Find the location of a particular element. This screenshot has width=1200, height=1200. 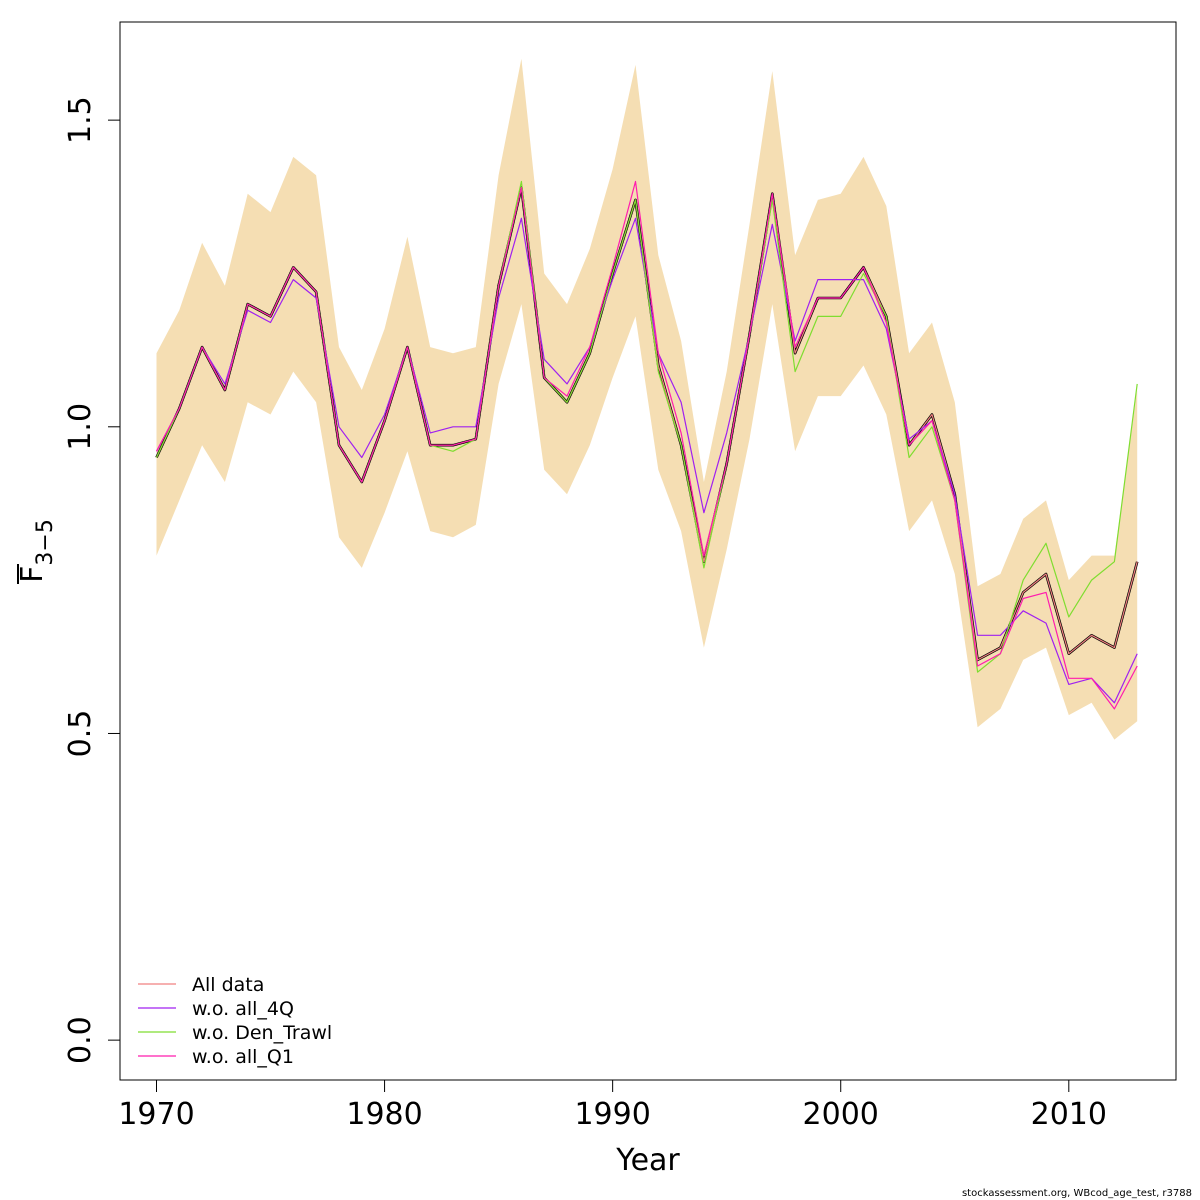

y-axis: 0.0 0.5 1.0 1.5 is located at coordinates (91, 580).